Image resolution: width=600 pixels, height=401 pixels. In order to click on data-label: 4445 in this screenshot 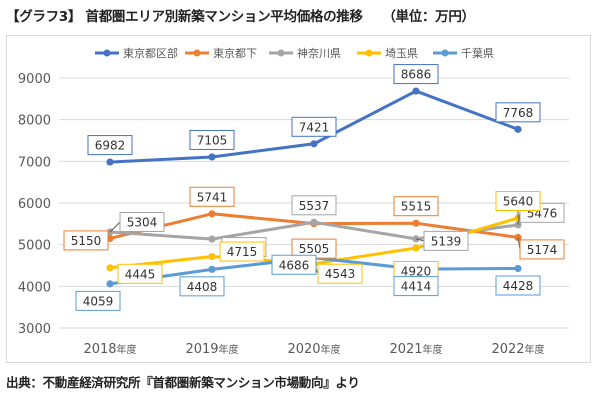, I will do `click(140, 274)`.